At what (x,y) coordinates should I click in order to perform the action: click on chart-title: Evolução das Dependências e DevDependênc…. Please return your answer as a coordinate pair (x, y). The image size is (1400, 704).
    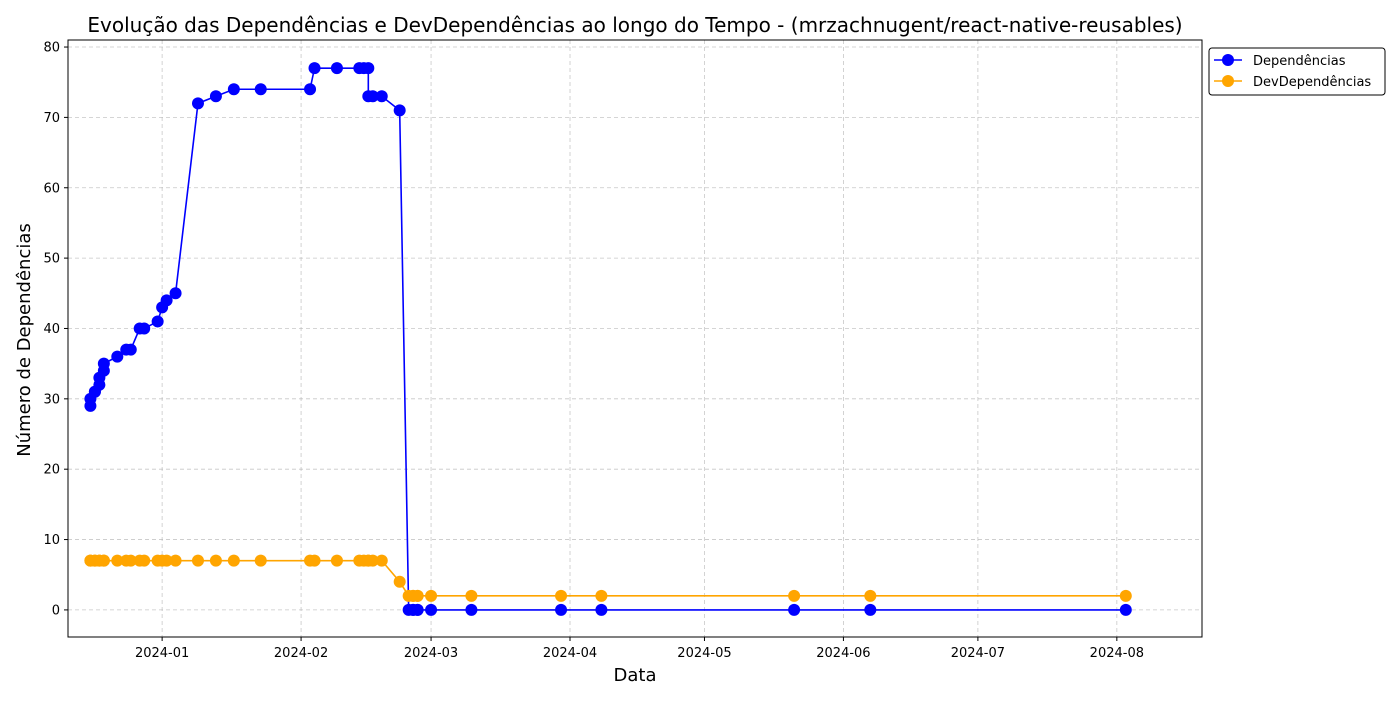
    Looking at the image, I should click on (634, 25).